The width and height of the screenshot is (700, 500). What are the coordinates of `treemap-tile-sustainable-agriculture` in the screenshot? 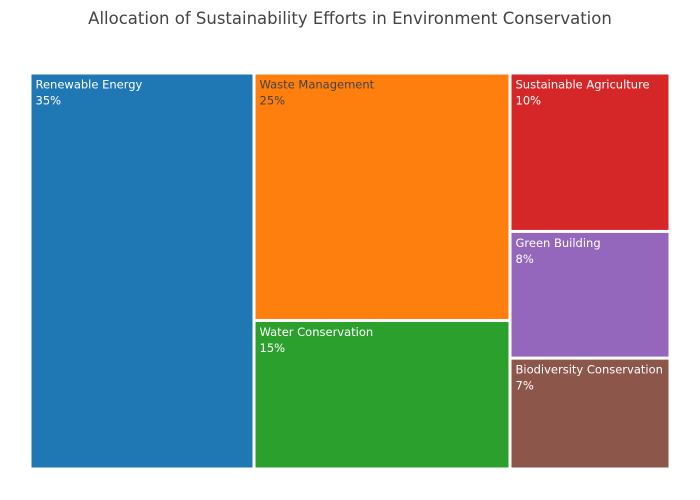 It's located at (590, 152).